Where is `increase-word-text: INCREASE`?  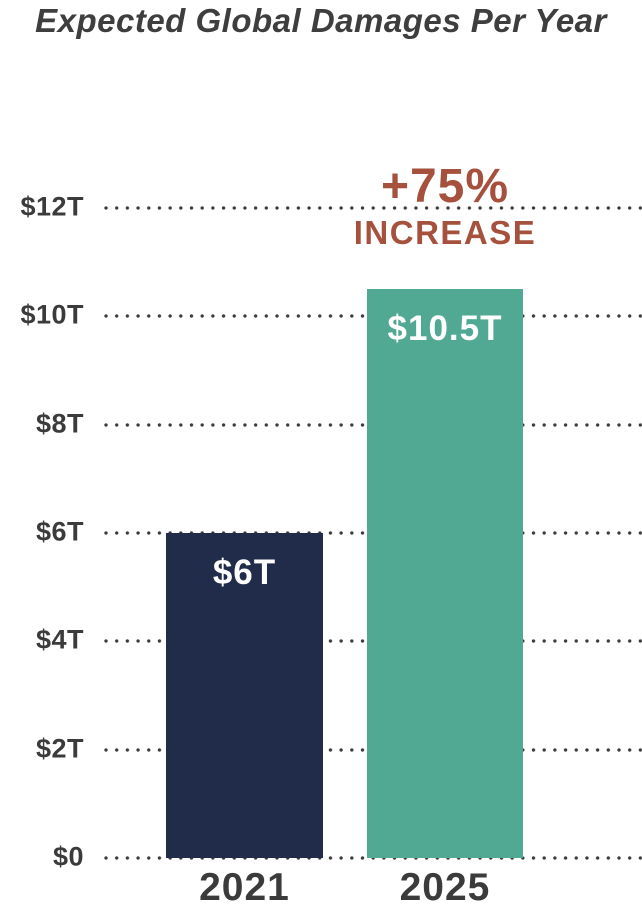
increase-word-text: INCREASE is located at coordinates (445, 232).